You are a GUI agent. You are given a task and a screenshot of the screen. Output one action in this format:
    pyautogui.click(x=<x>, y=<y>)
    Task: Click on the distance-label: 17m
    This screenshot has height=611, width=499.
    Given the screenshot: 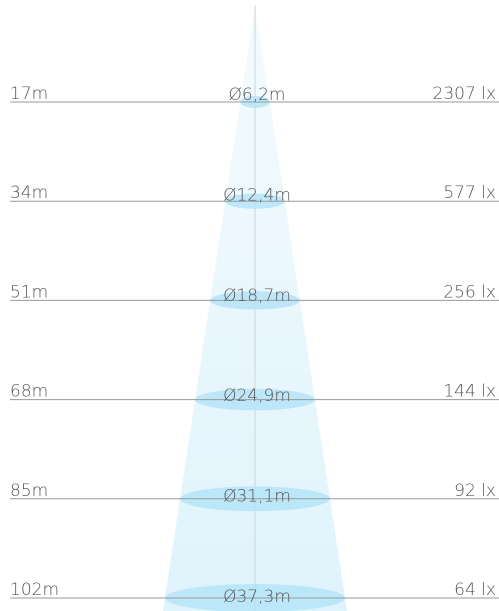 What is the action you would take?
    pyautogui.click(x=29, y=94)
    